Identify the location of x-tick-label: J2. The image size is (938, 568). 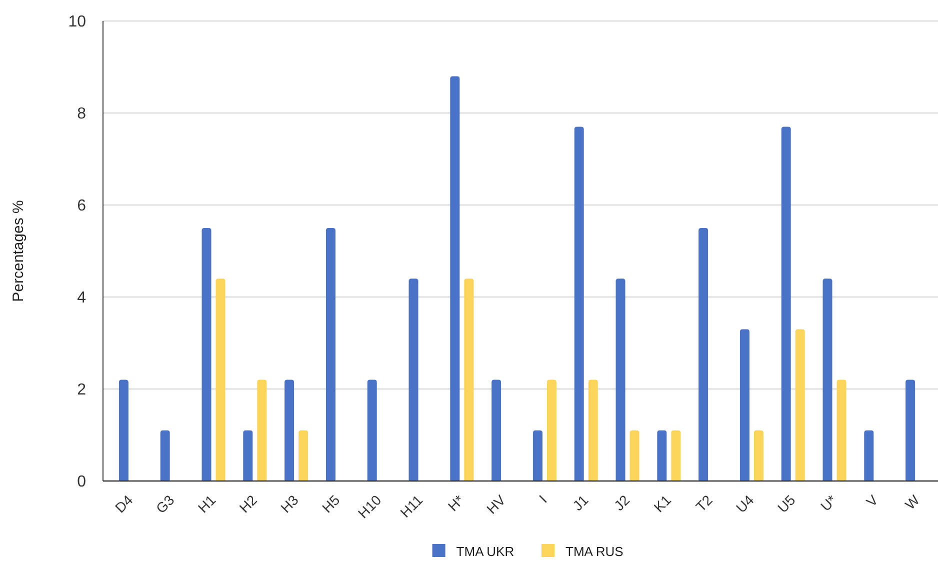
(621, 503).